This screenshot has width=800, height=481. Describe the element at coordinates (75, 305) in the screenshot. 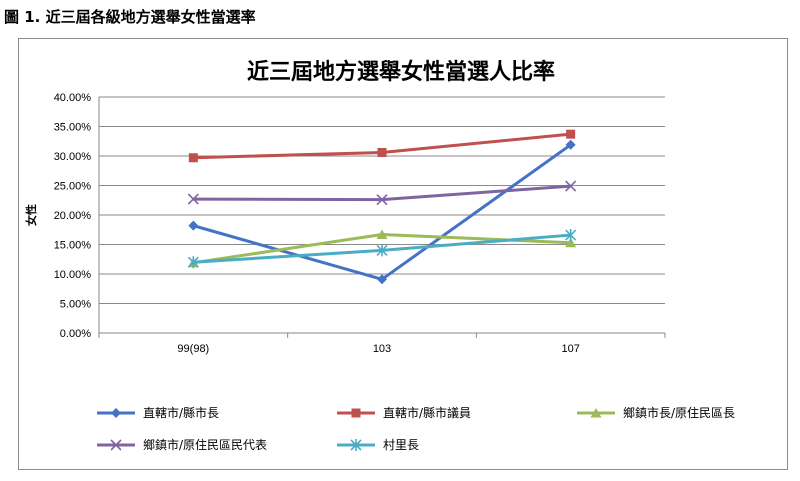

I see `y-tick-label: 5.00%` at that location.